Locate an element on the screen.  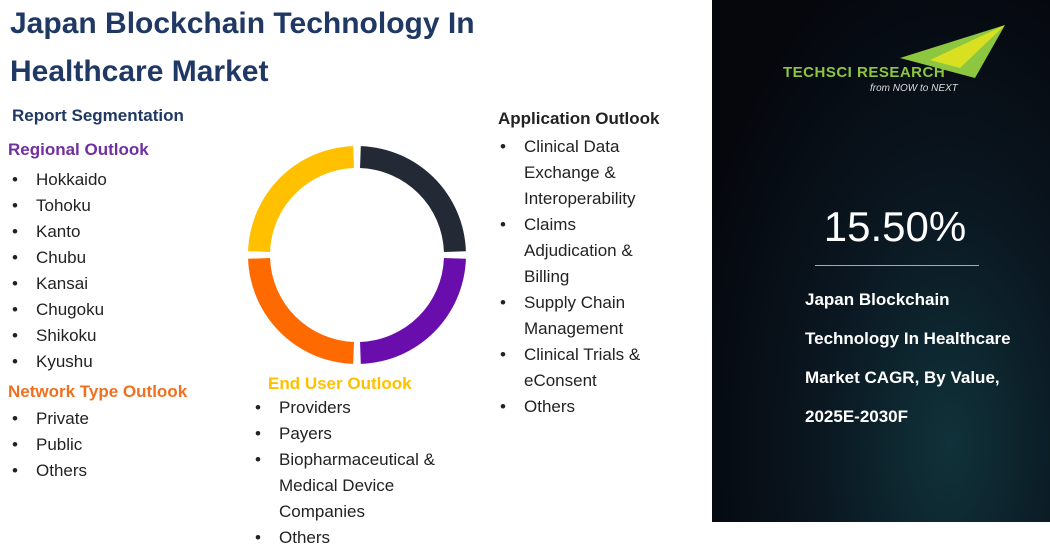
logo: TECHSCI RESEARCH from NOW to NEXT is located at coordinates (894, 59).